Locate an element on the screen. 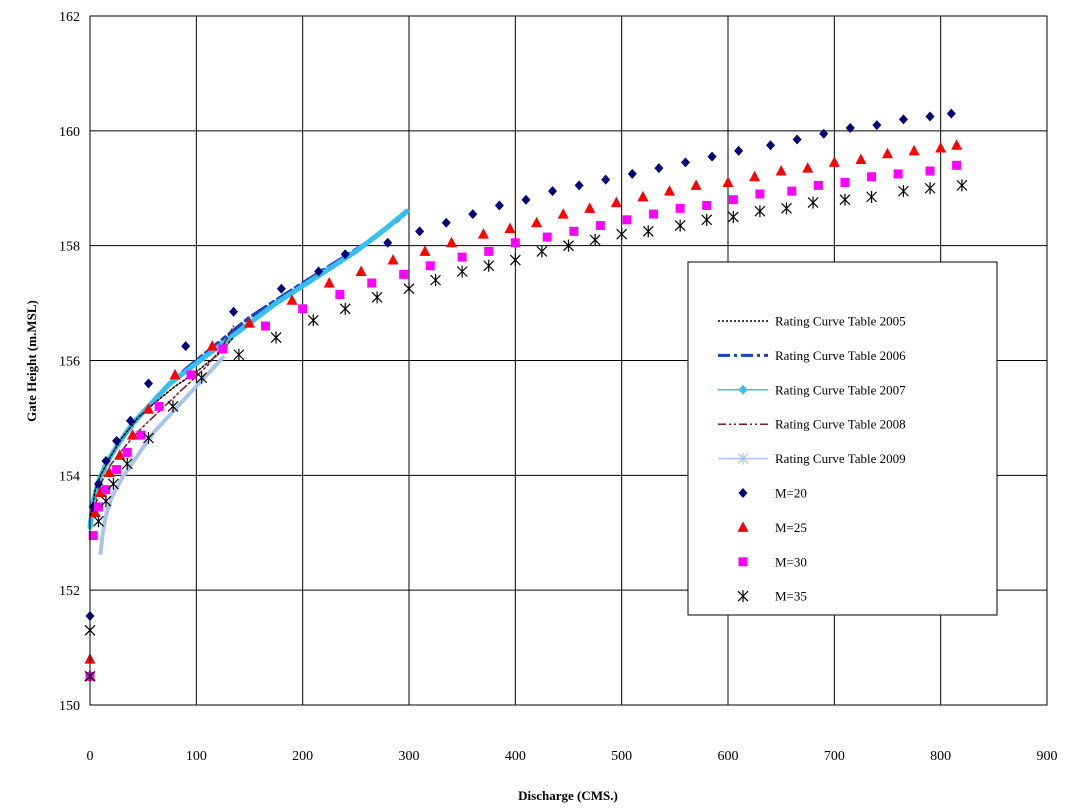 Image resolution: width=1067 pixels, height=809 pixels. legend-label: M=35 is located at coordinates (791, 596).